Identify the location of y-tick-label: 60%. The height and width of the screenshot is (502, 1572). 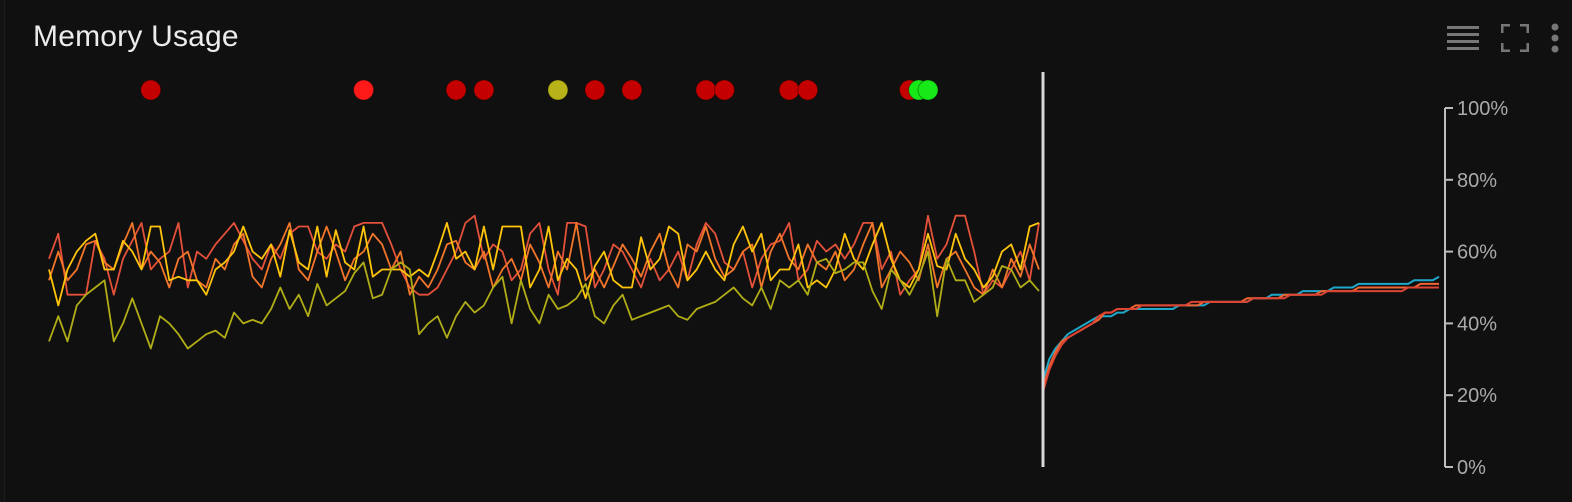
(1477, 253).